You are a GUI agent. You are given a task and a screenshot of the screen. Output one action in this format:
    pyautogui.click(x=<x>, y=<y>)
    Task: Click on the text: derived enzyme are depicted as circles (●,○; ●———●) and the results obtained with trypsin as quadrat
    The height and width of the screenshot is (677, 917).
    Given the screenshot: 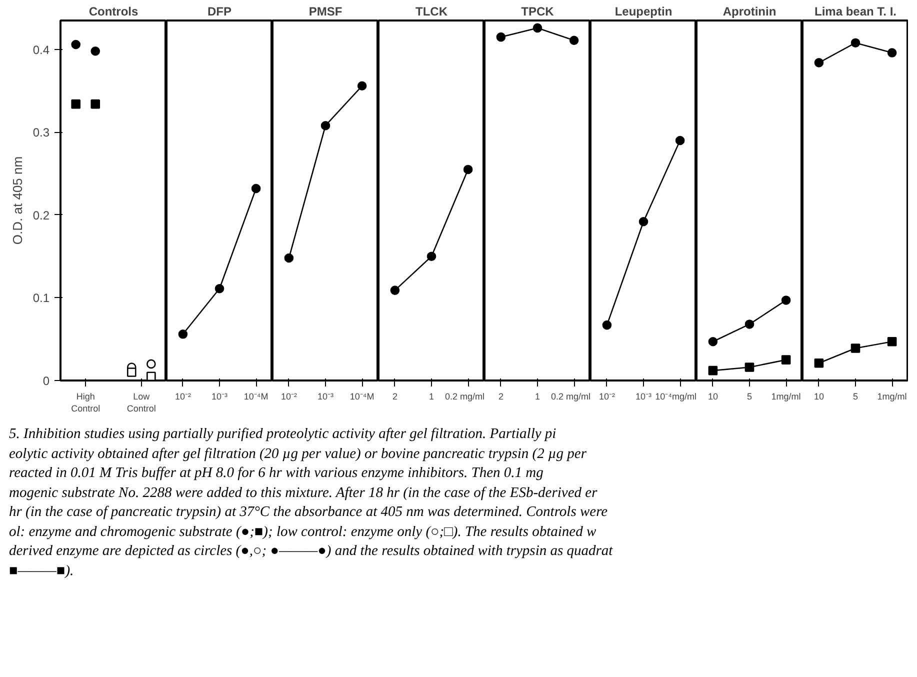 What is the action you would take?
    pyautogui.click(x=311, y=551)
    